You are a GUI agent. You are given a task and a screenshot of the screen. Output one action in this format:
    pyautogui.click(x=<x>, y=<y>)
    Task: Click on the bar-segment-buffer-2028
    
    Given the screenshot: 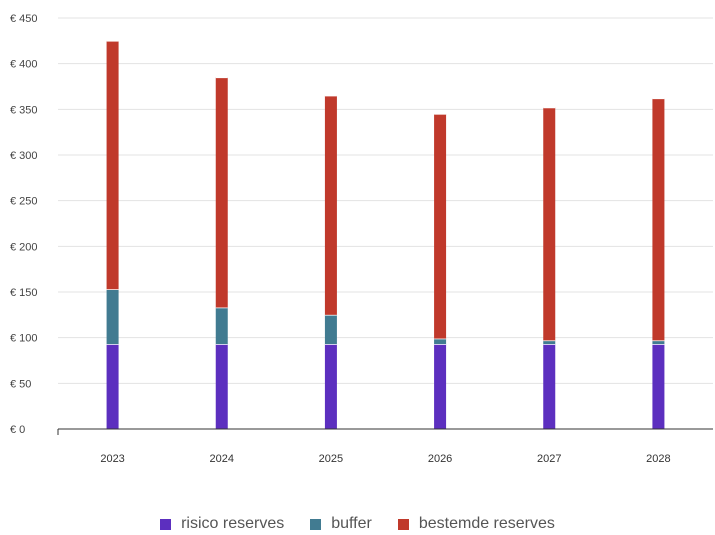 What is the action you would take?
    pyautogui.click(x=658, y=342)
    